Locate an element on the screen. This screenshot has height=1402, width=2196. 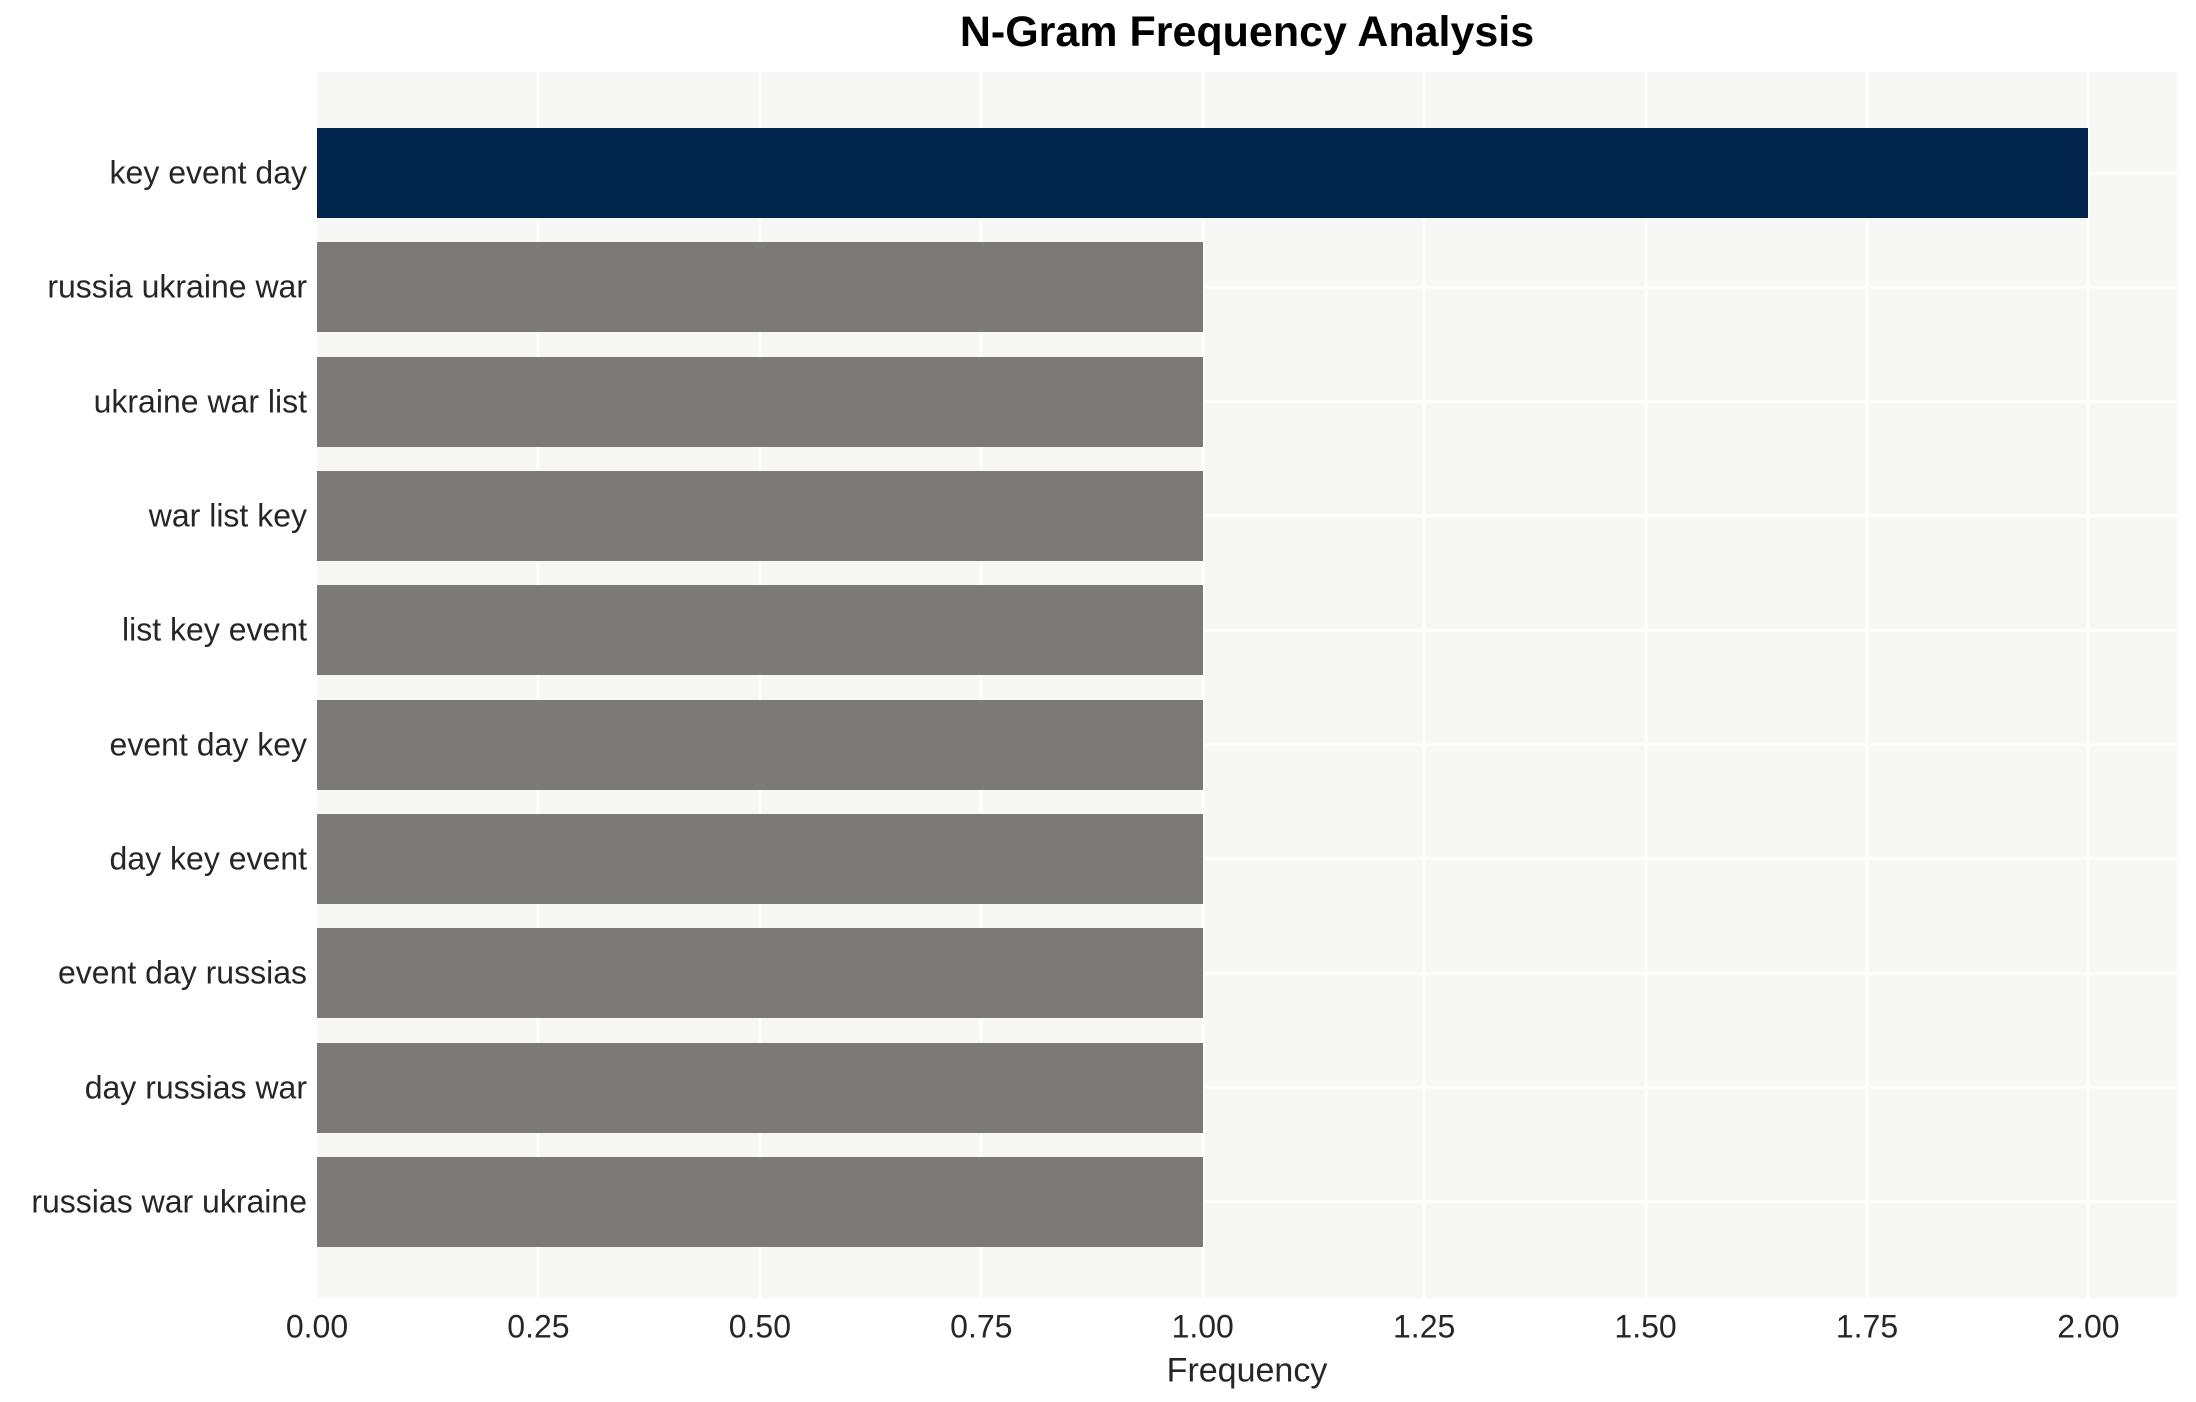
y-tick-label: war list key is located at coordinates (227, 515).